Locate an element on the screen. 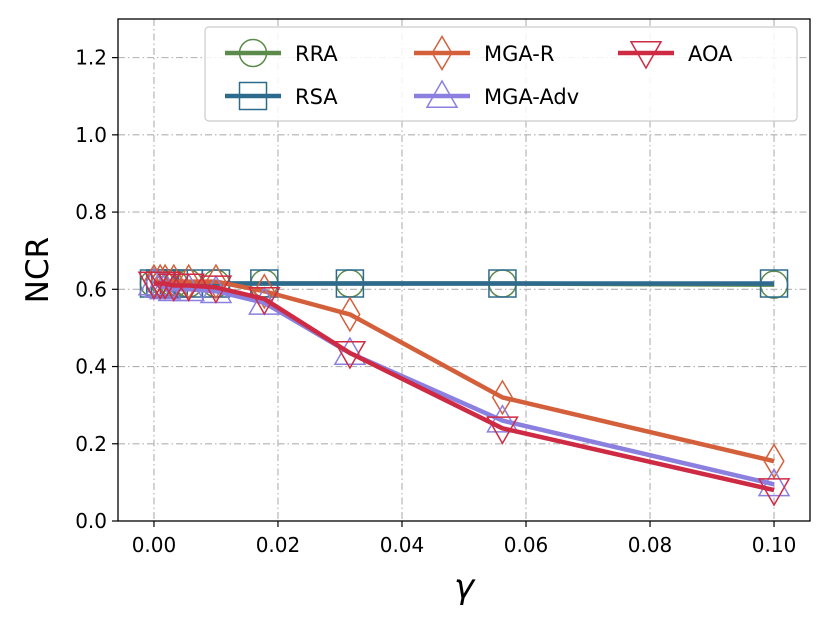  y-tick-label: 0.4 is located at coordinates (91, 367).